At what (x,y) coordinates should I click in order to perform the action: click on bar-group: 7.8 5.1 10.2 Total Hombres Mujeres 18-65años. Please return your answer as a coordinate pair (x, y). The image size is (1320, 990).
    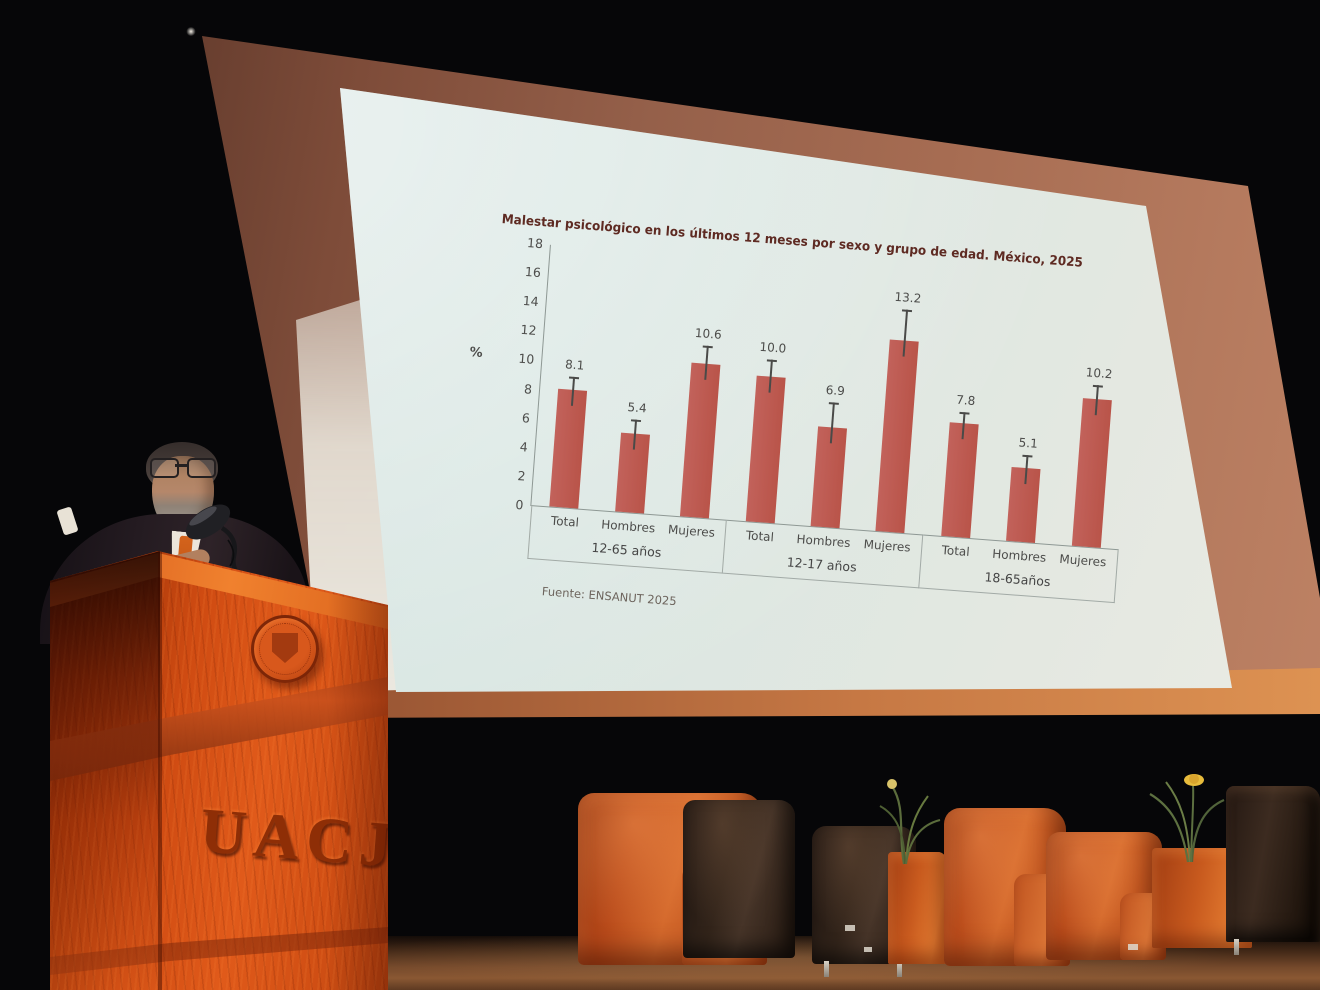
    Looking at the image, I should click on (1028, 439).